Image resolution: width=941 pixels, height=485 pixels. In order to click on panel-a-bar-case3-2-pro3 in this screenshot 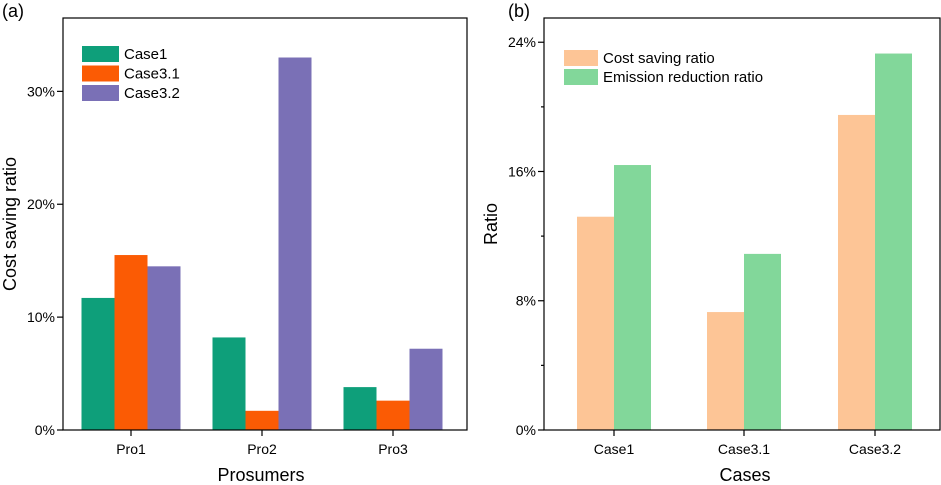, I will do `click(426, 389)`.